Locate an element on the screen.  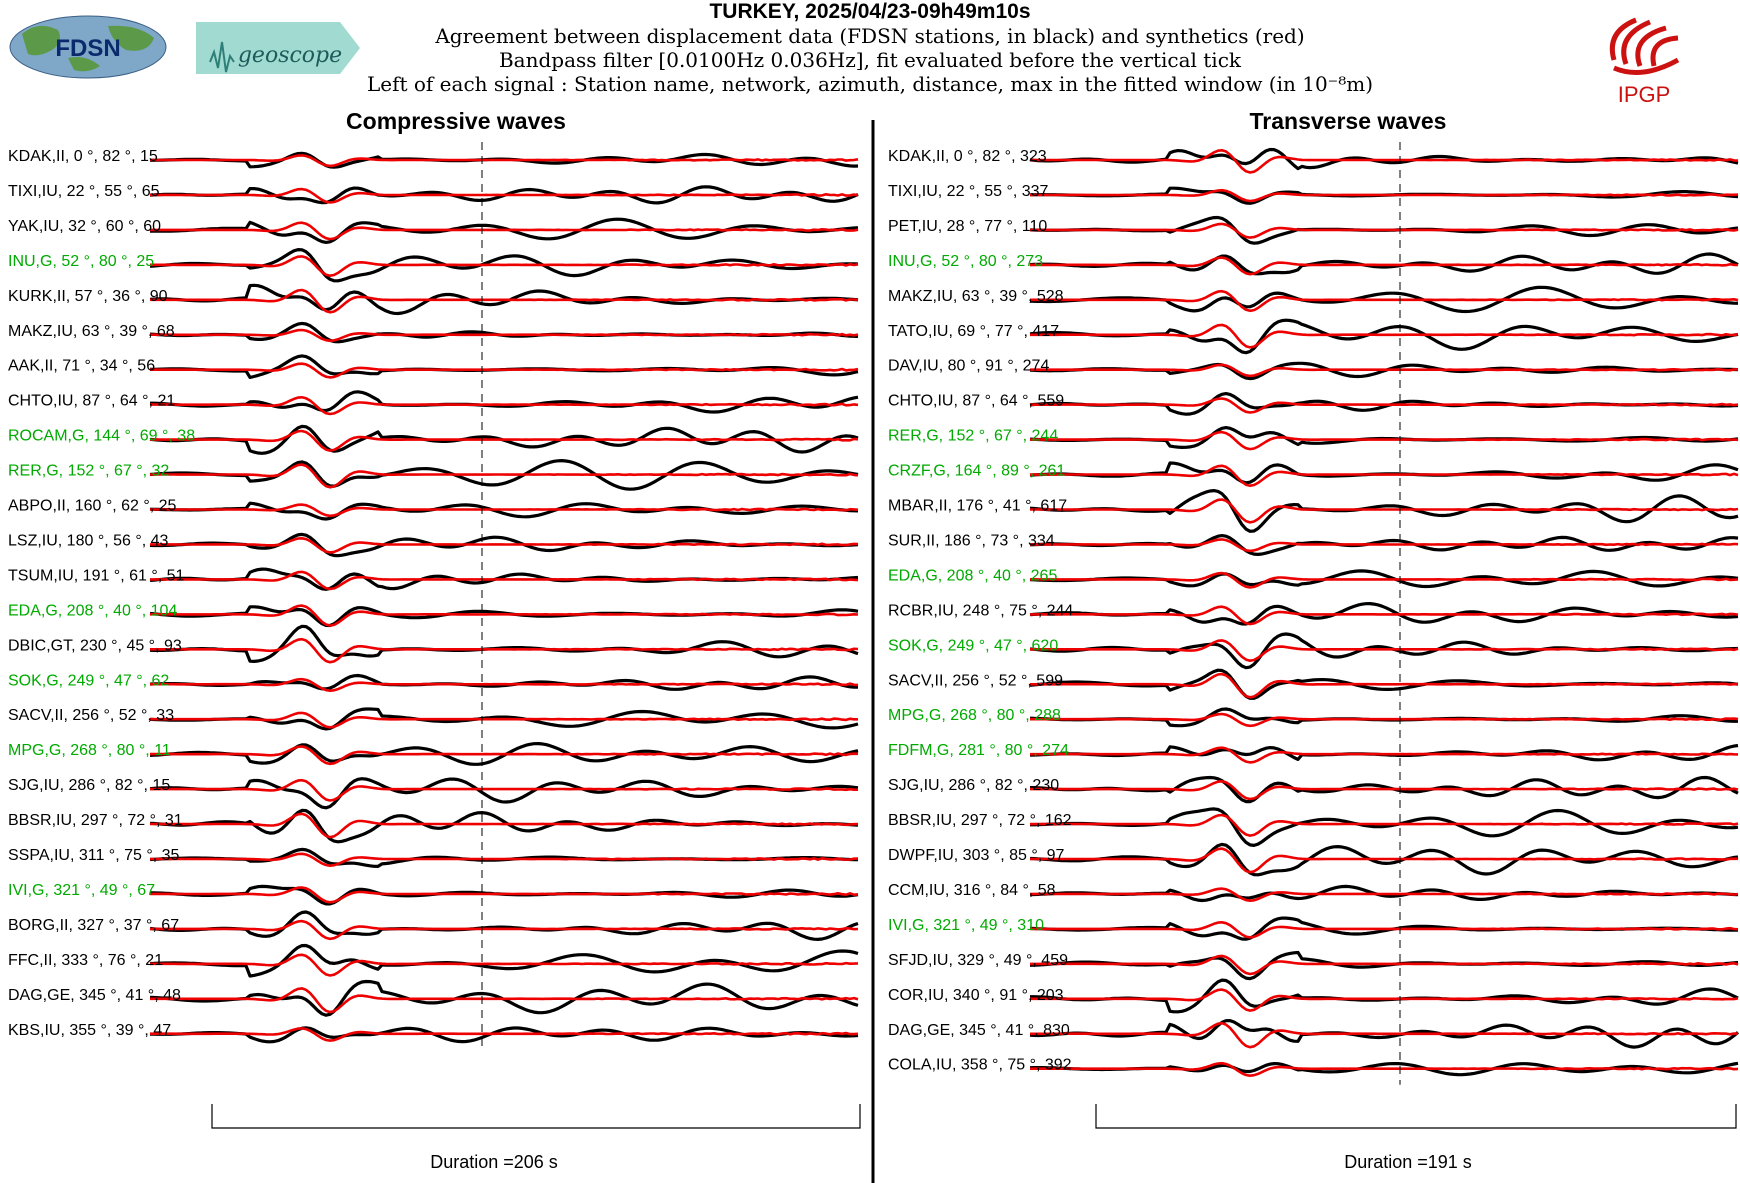
compressive-duration-bracket is located at coordinates (536, 1116).